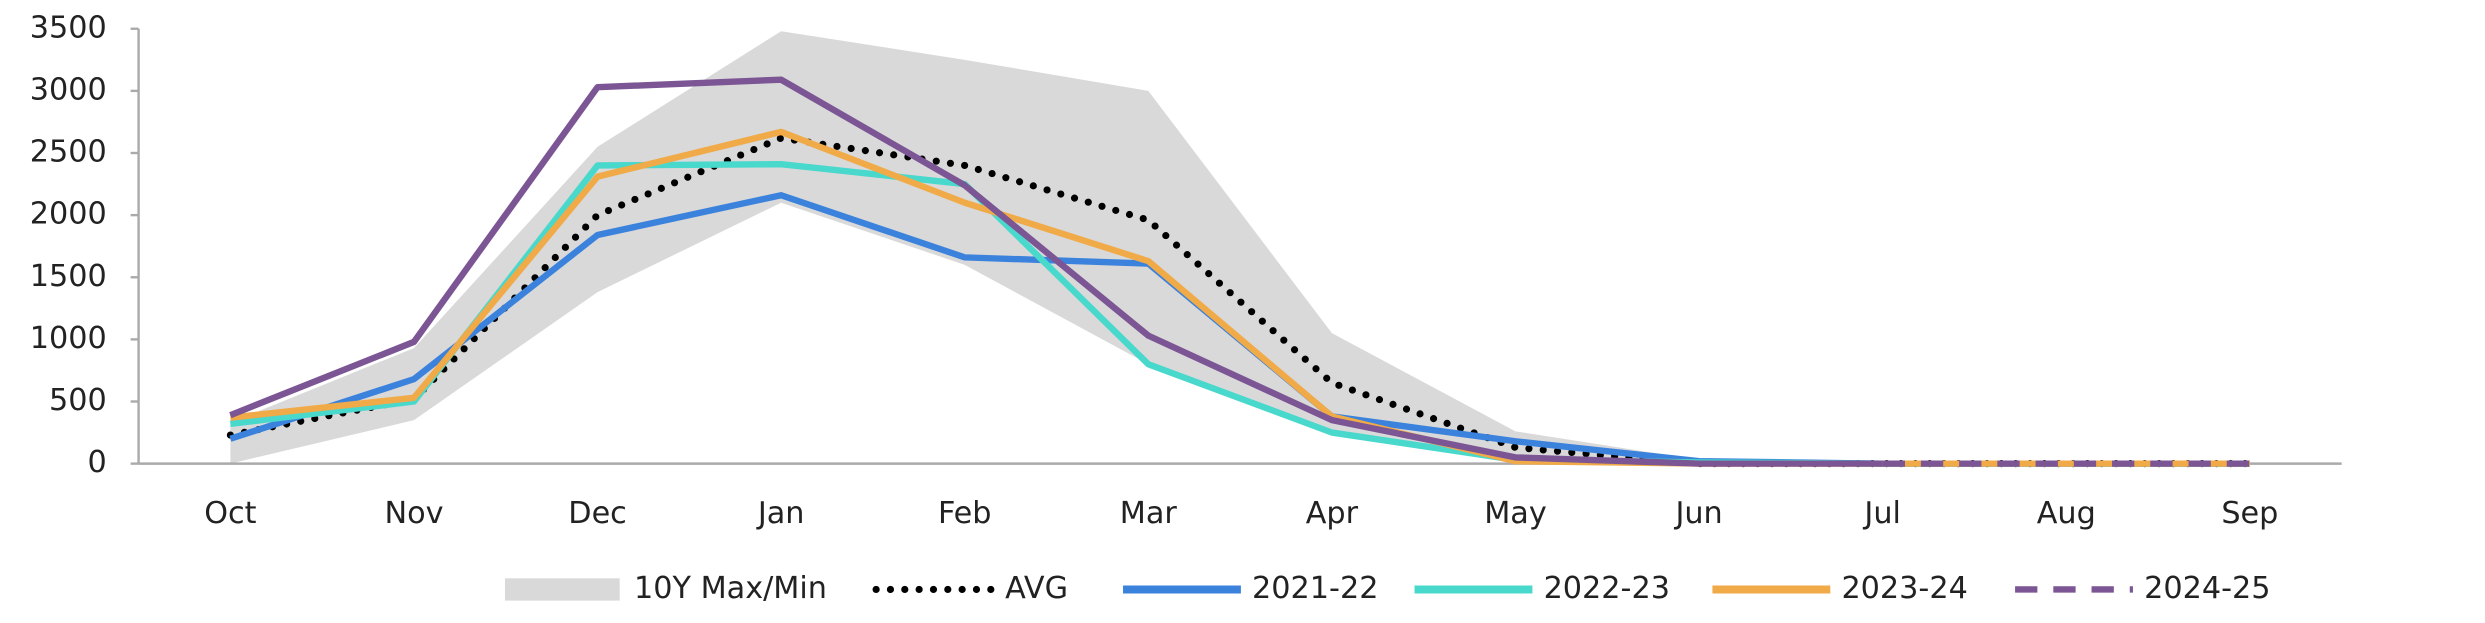 The width and height of the screenshot is (2485, 623). I want to click on y-tick-label: 1000, so click(68, 338).